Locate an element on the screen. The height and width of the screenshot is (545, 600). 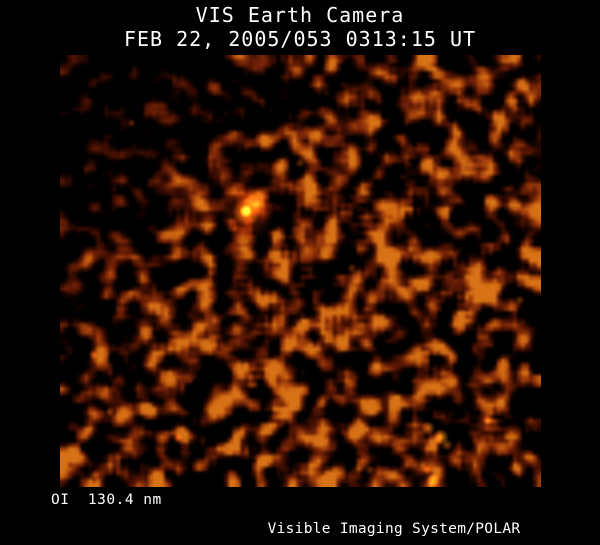
image-timestamp: FEB 22, 2005/053 0313:15 UT is located at coordinates (300, 39).